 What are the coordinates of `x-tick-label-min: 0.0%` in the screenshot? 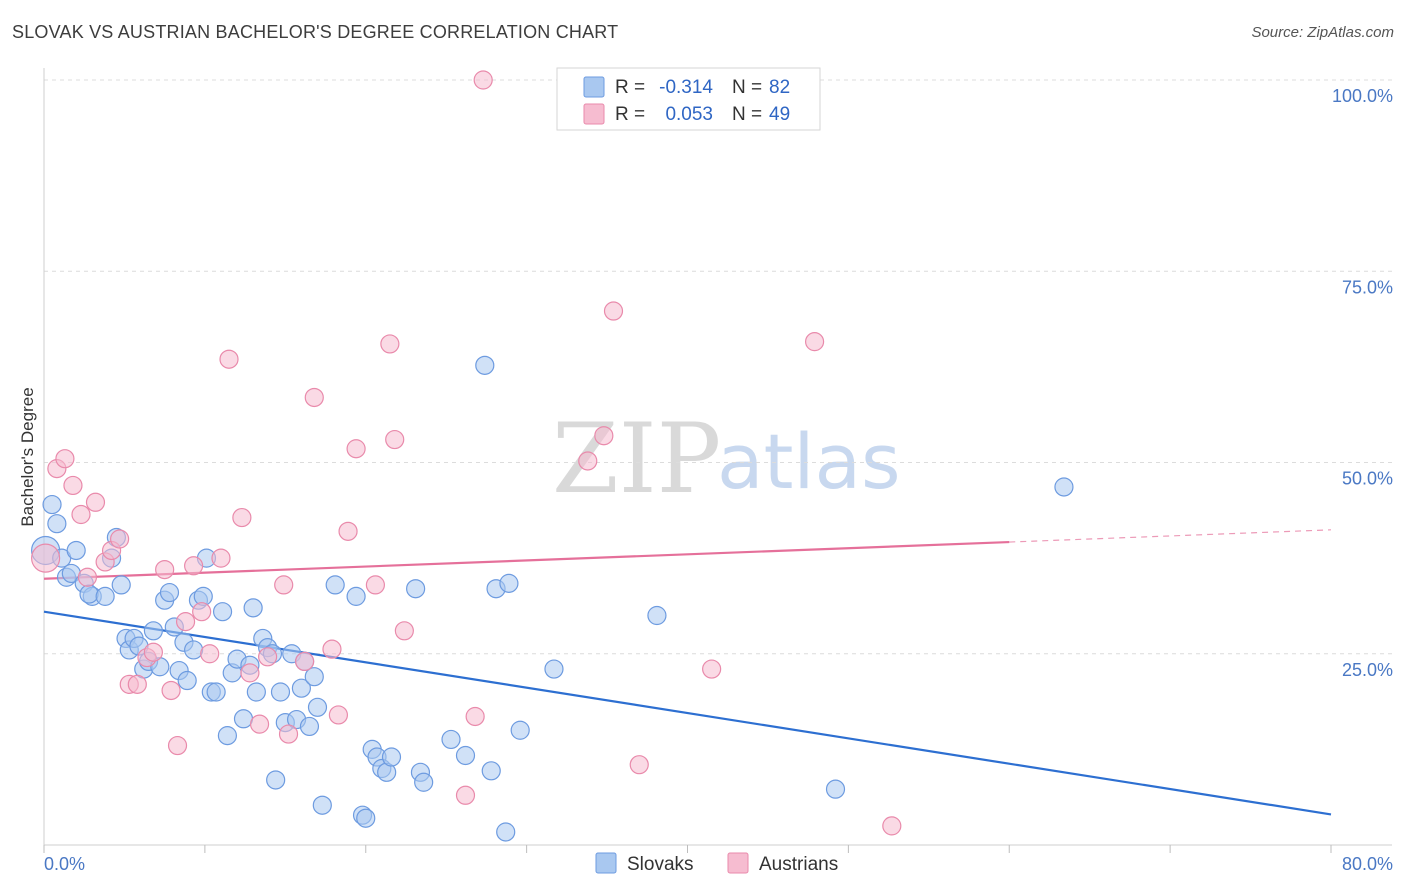 It's located at (64, 864).